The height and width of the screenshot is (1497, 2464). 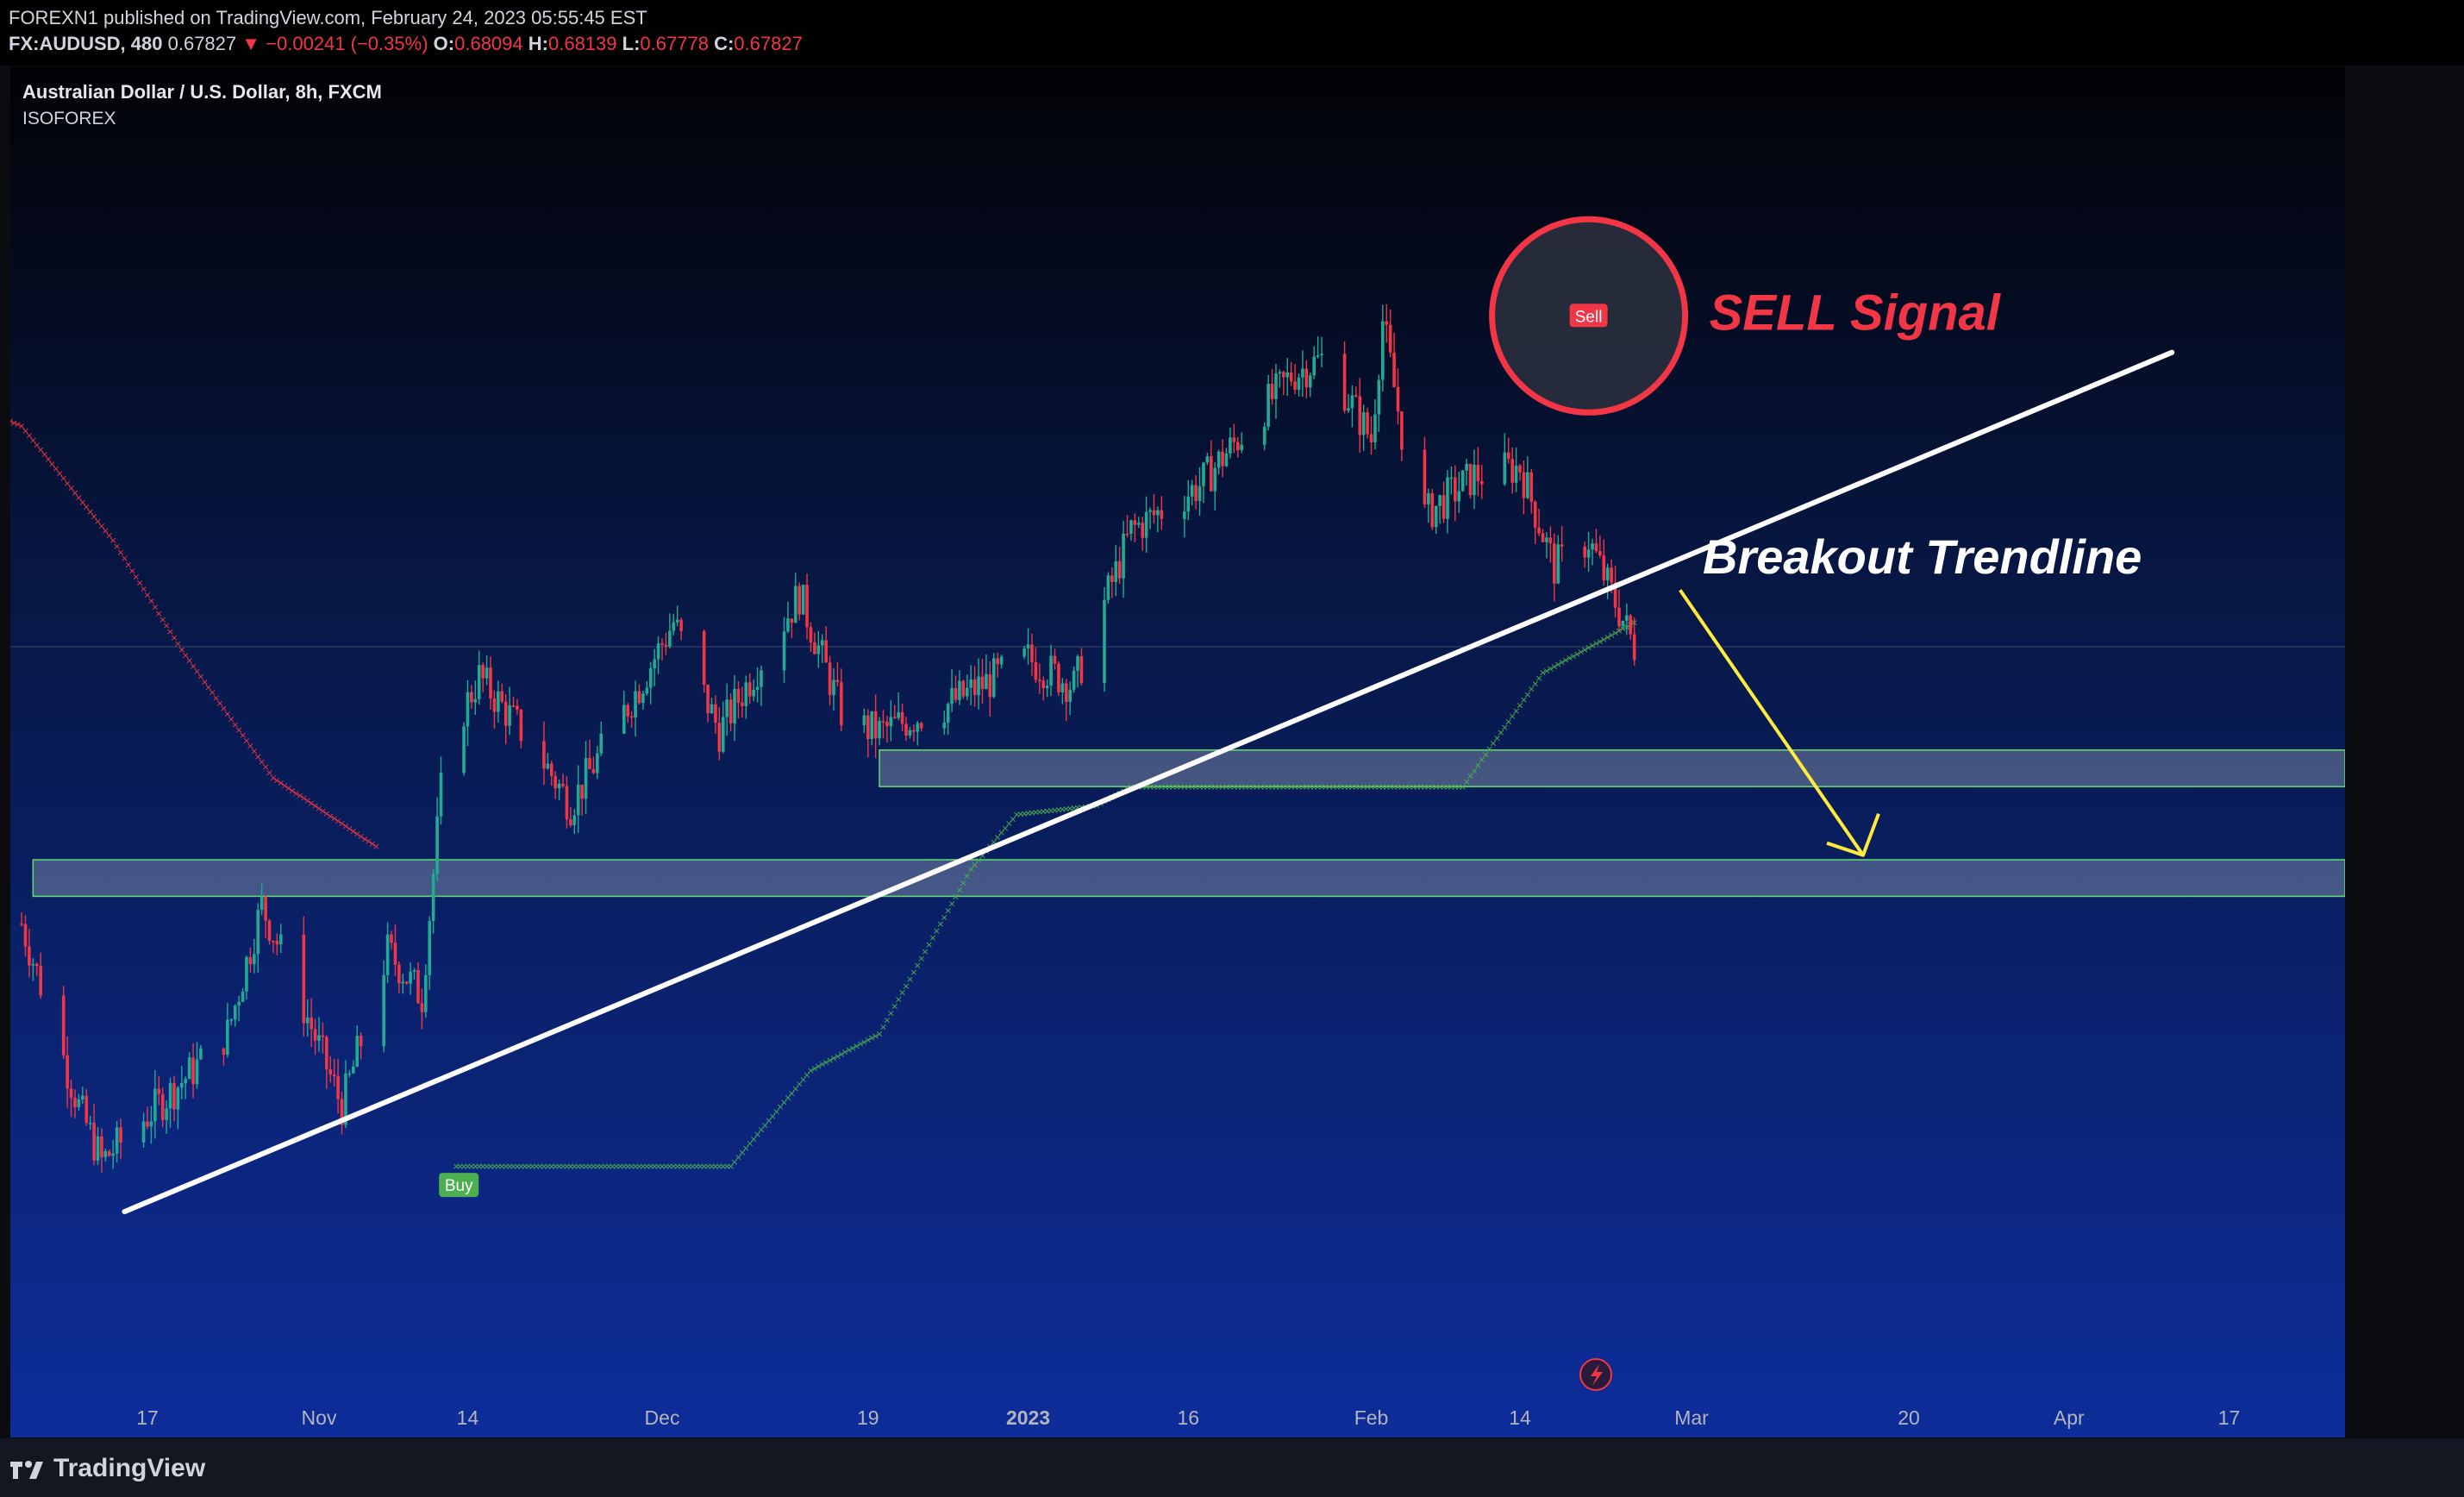 What do you see at coordinates (1162, 786) in the screenshot?
I see `buy-trail-mark-185: ×` at bounding box center [1162, 786].